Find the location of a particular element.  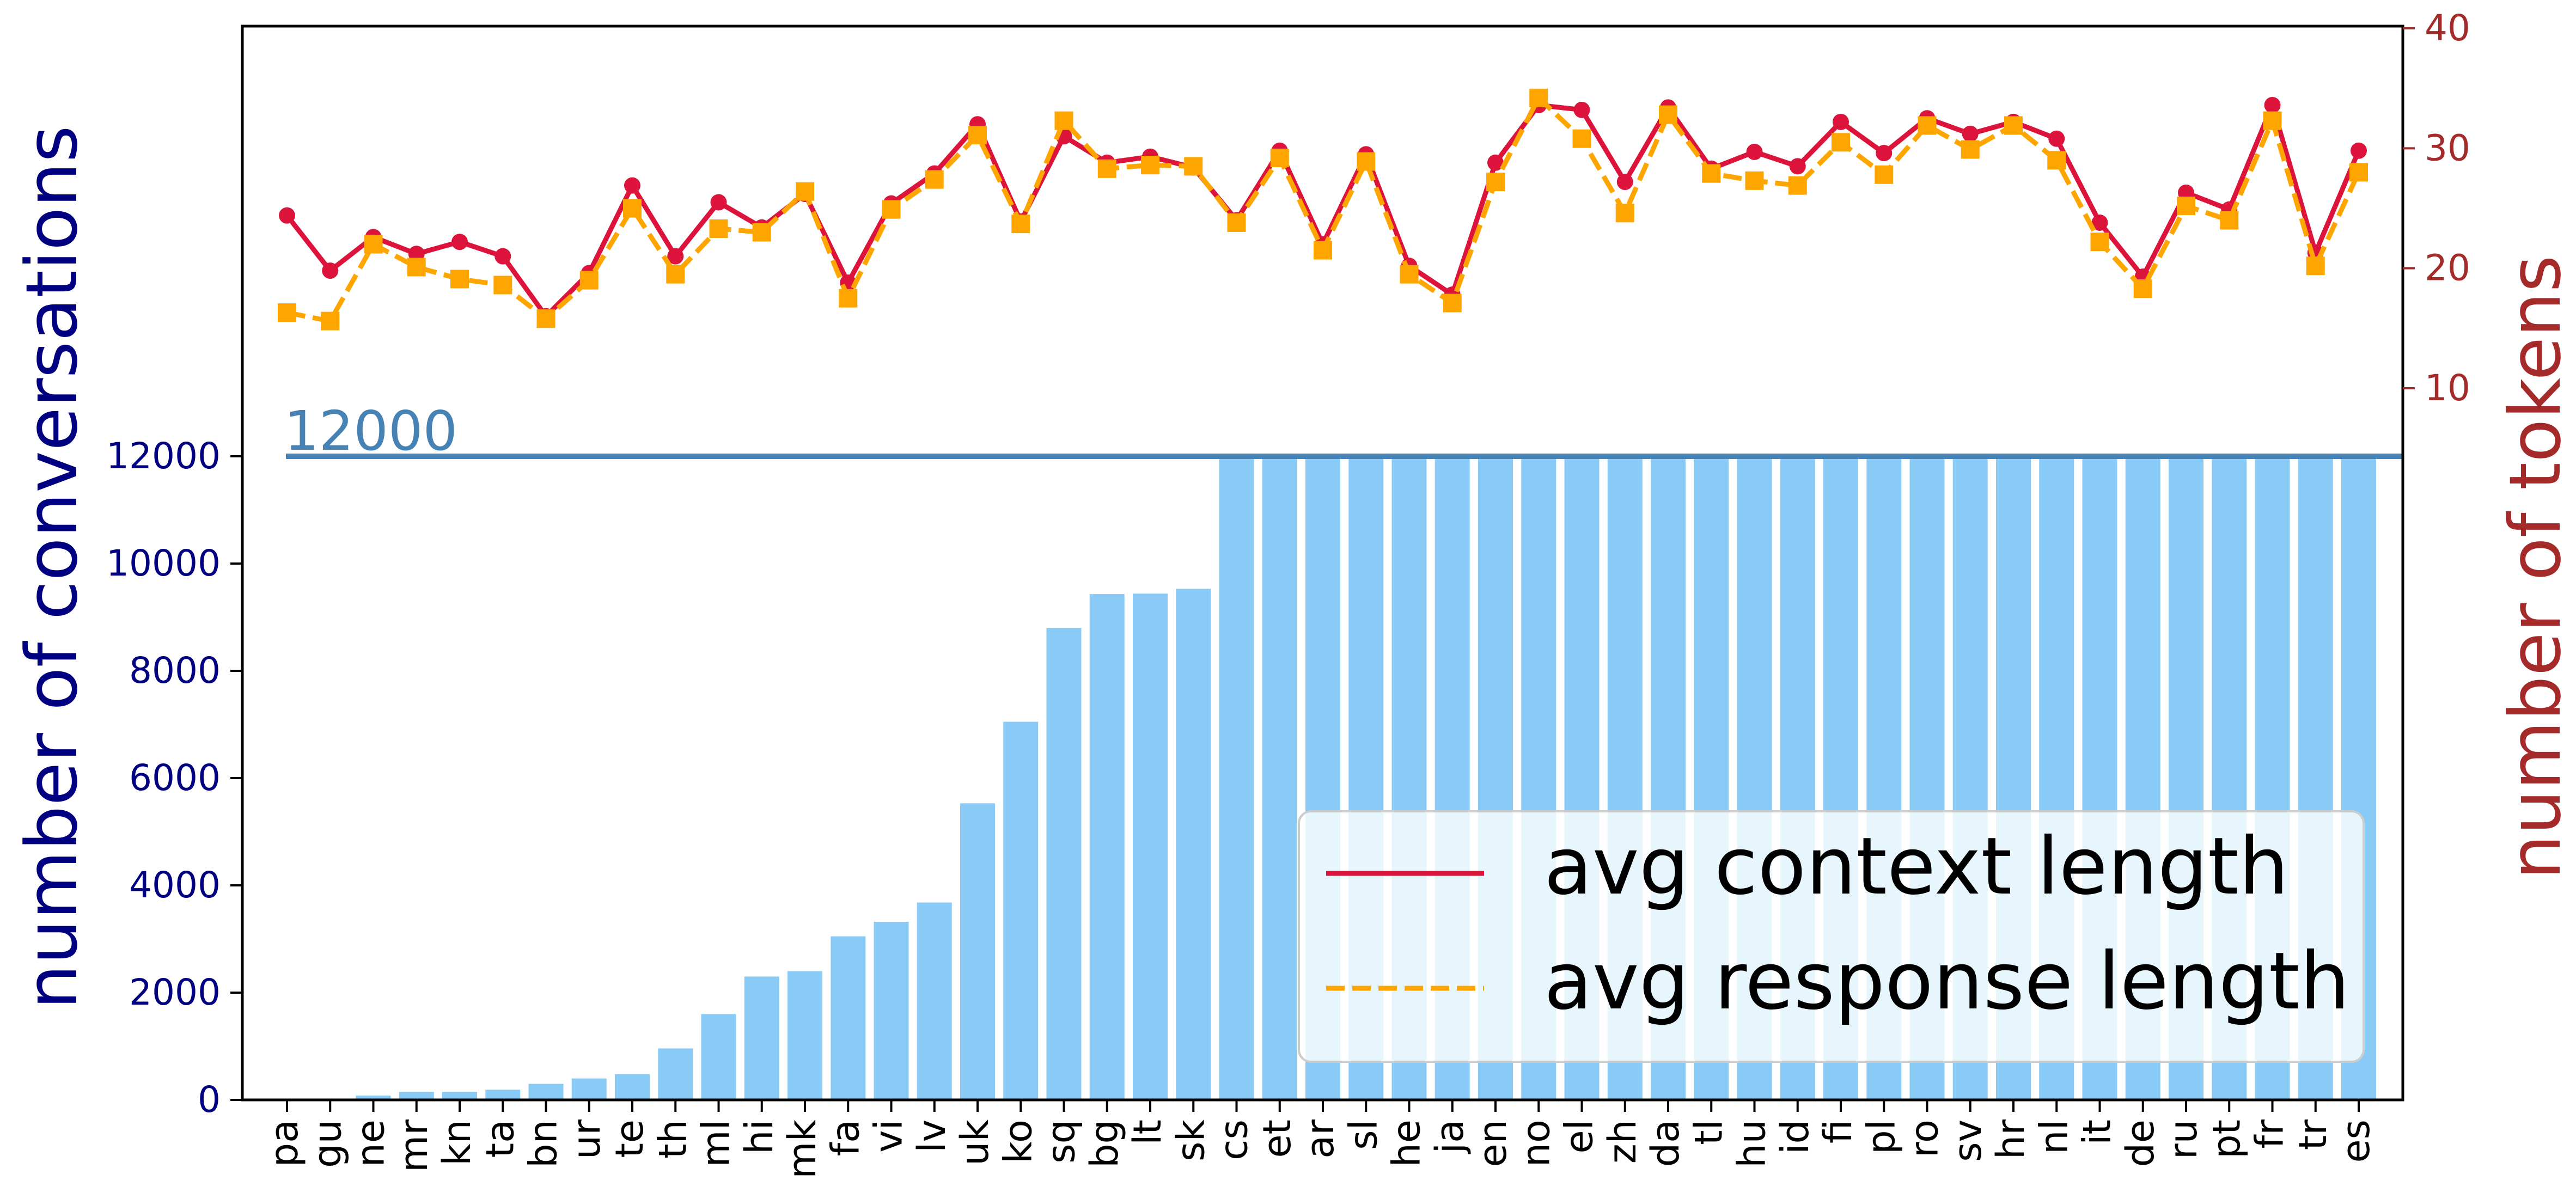

marker-0-ml is located at coordinates (719, 202).